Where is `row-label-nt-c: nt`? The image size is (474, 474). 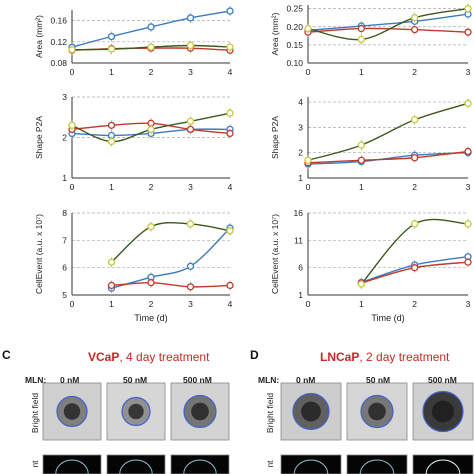 row-label-nt-c: nt is located at coordinates (35, 464).